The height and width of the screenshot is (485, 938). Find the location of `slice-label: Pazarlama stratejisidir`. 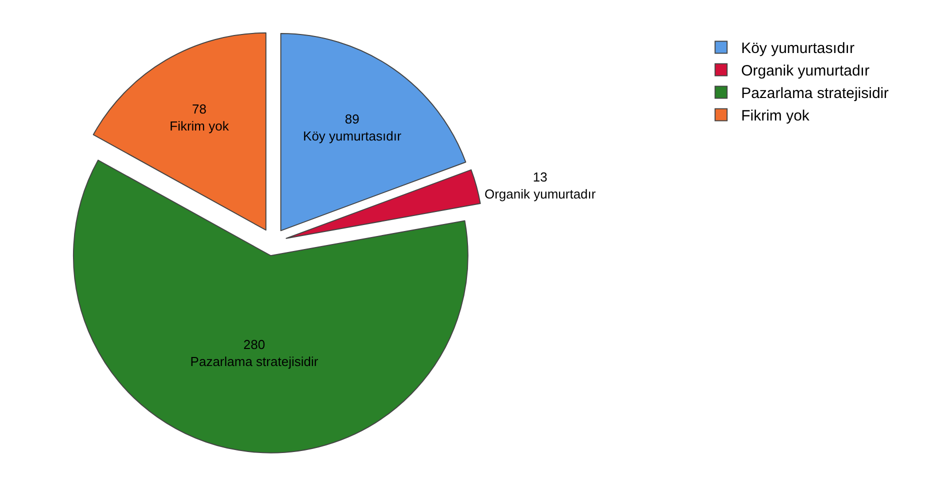

slice-label: Pazarlama stratejisidir is located at coordinates (254, 361).